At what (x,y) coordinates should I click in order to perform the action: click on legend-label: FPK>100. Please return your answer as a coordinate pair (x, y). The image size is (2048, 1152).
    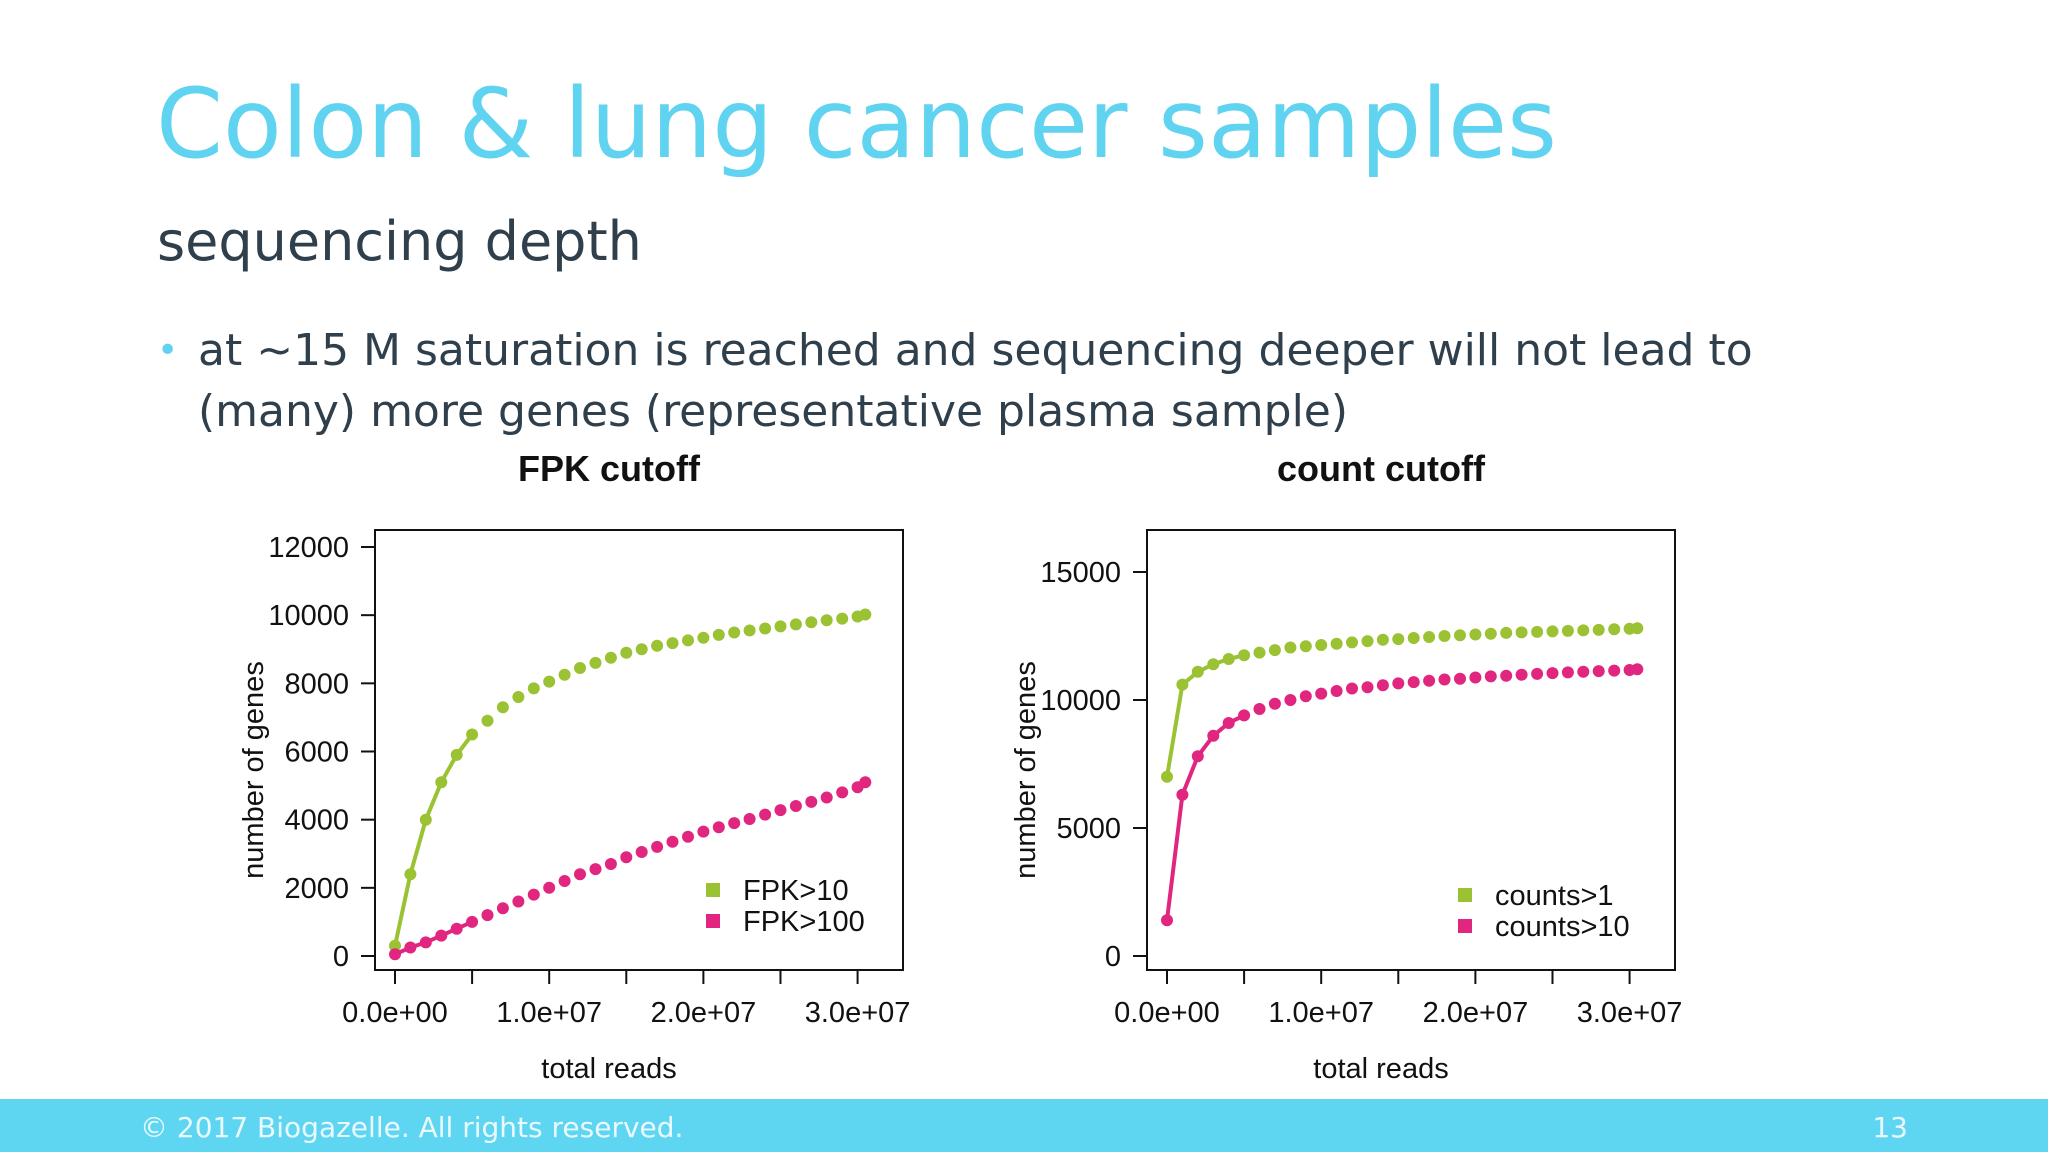
    Looking at the image, I should click on (804, 922).